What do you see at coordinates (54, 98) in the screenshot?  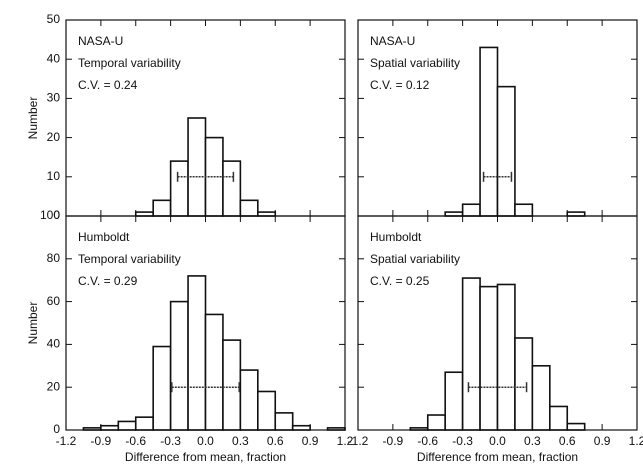 I see `y-tick-label: 30` at bounding box center [54, 98].